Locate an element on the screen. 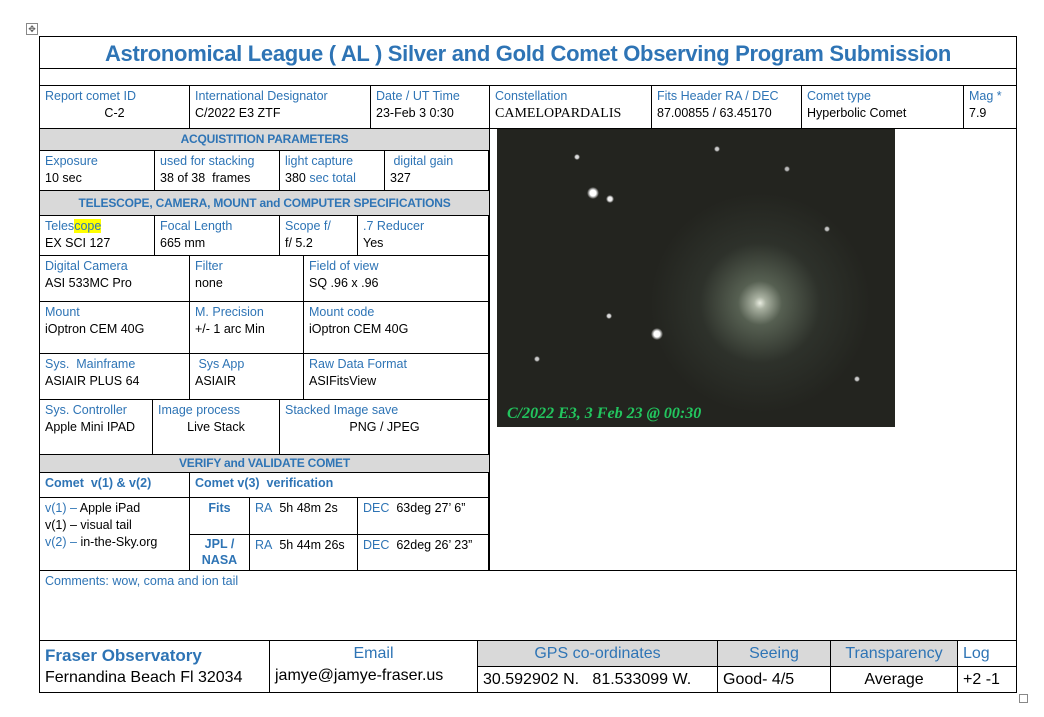  log-value: +2 -1 is located at coordinates (987, 679).